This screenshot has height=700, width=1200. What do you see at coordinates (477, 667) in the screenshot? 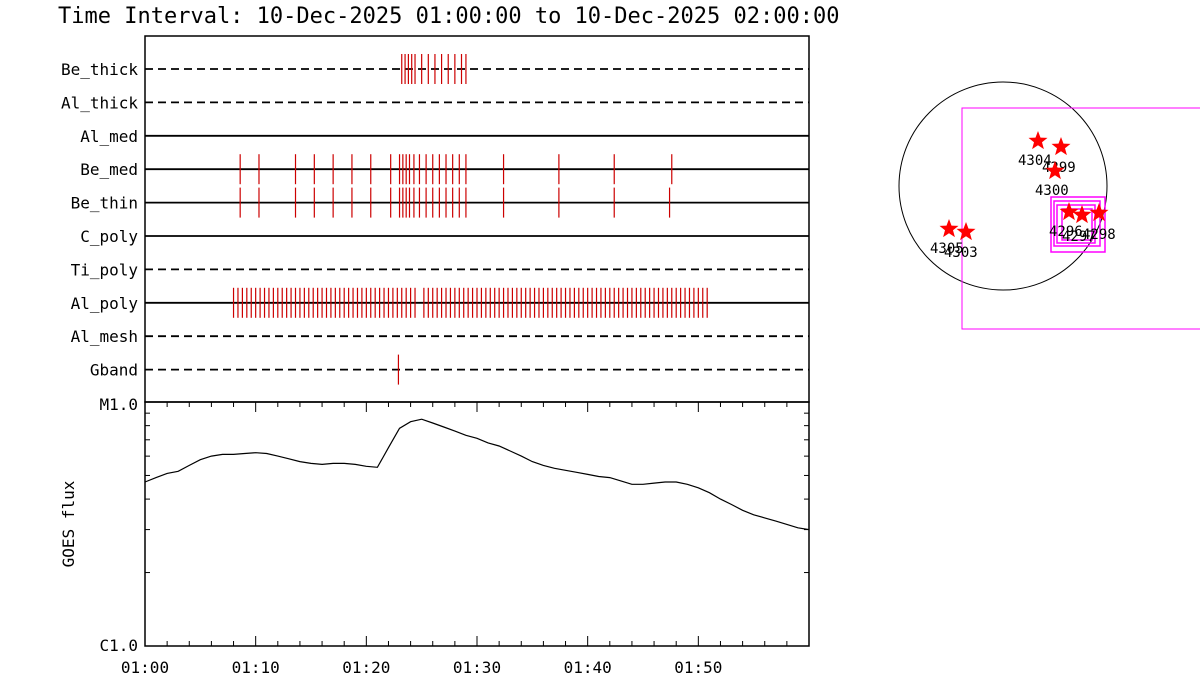
I see `x-tick-label: 01:30` at bounding box center [477, 667].